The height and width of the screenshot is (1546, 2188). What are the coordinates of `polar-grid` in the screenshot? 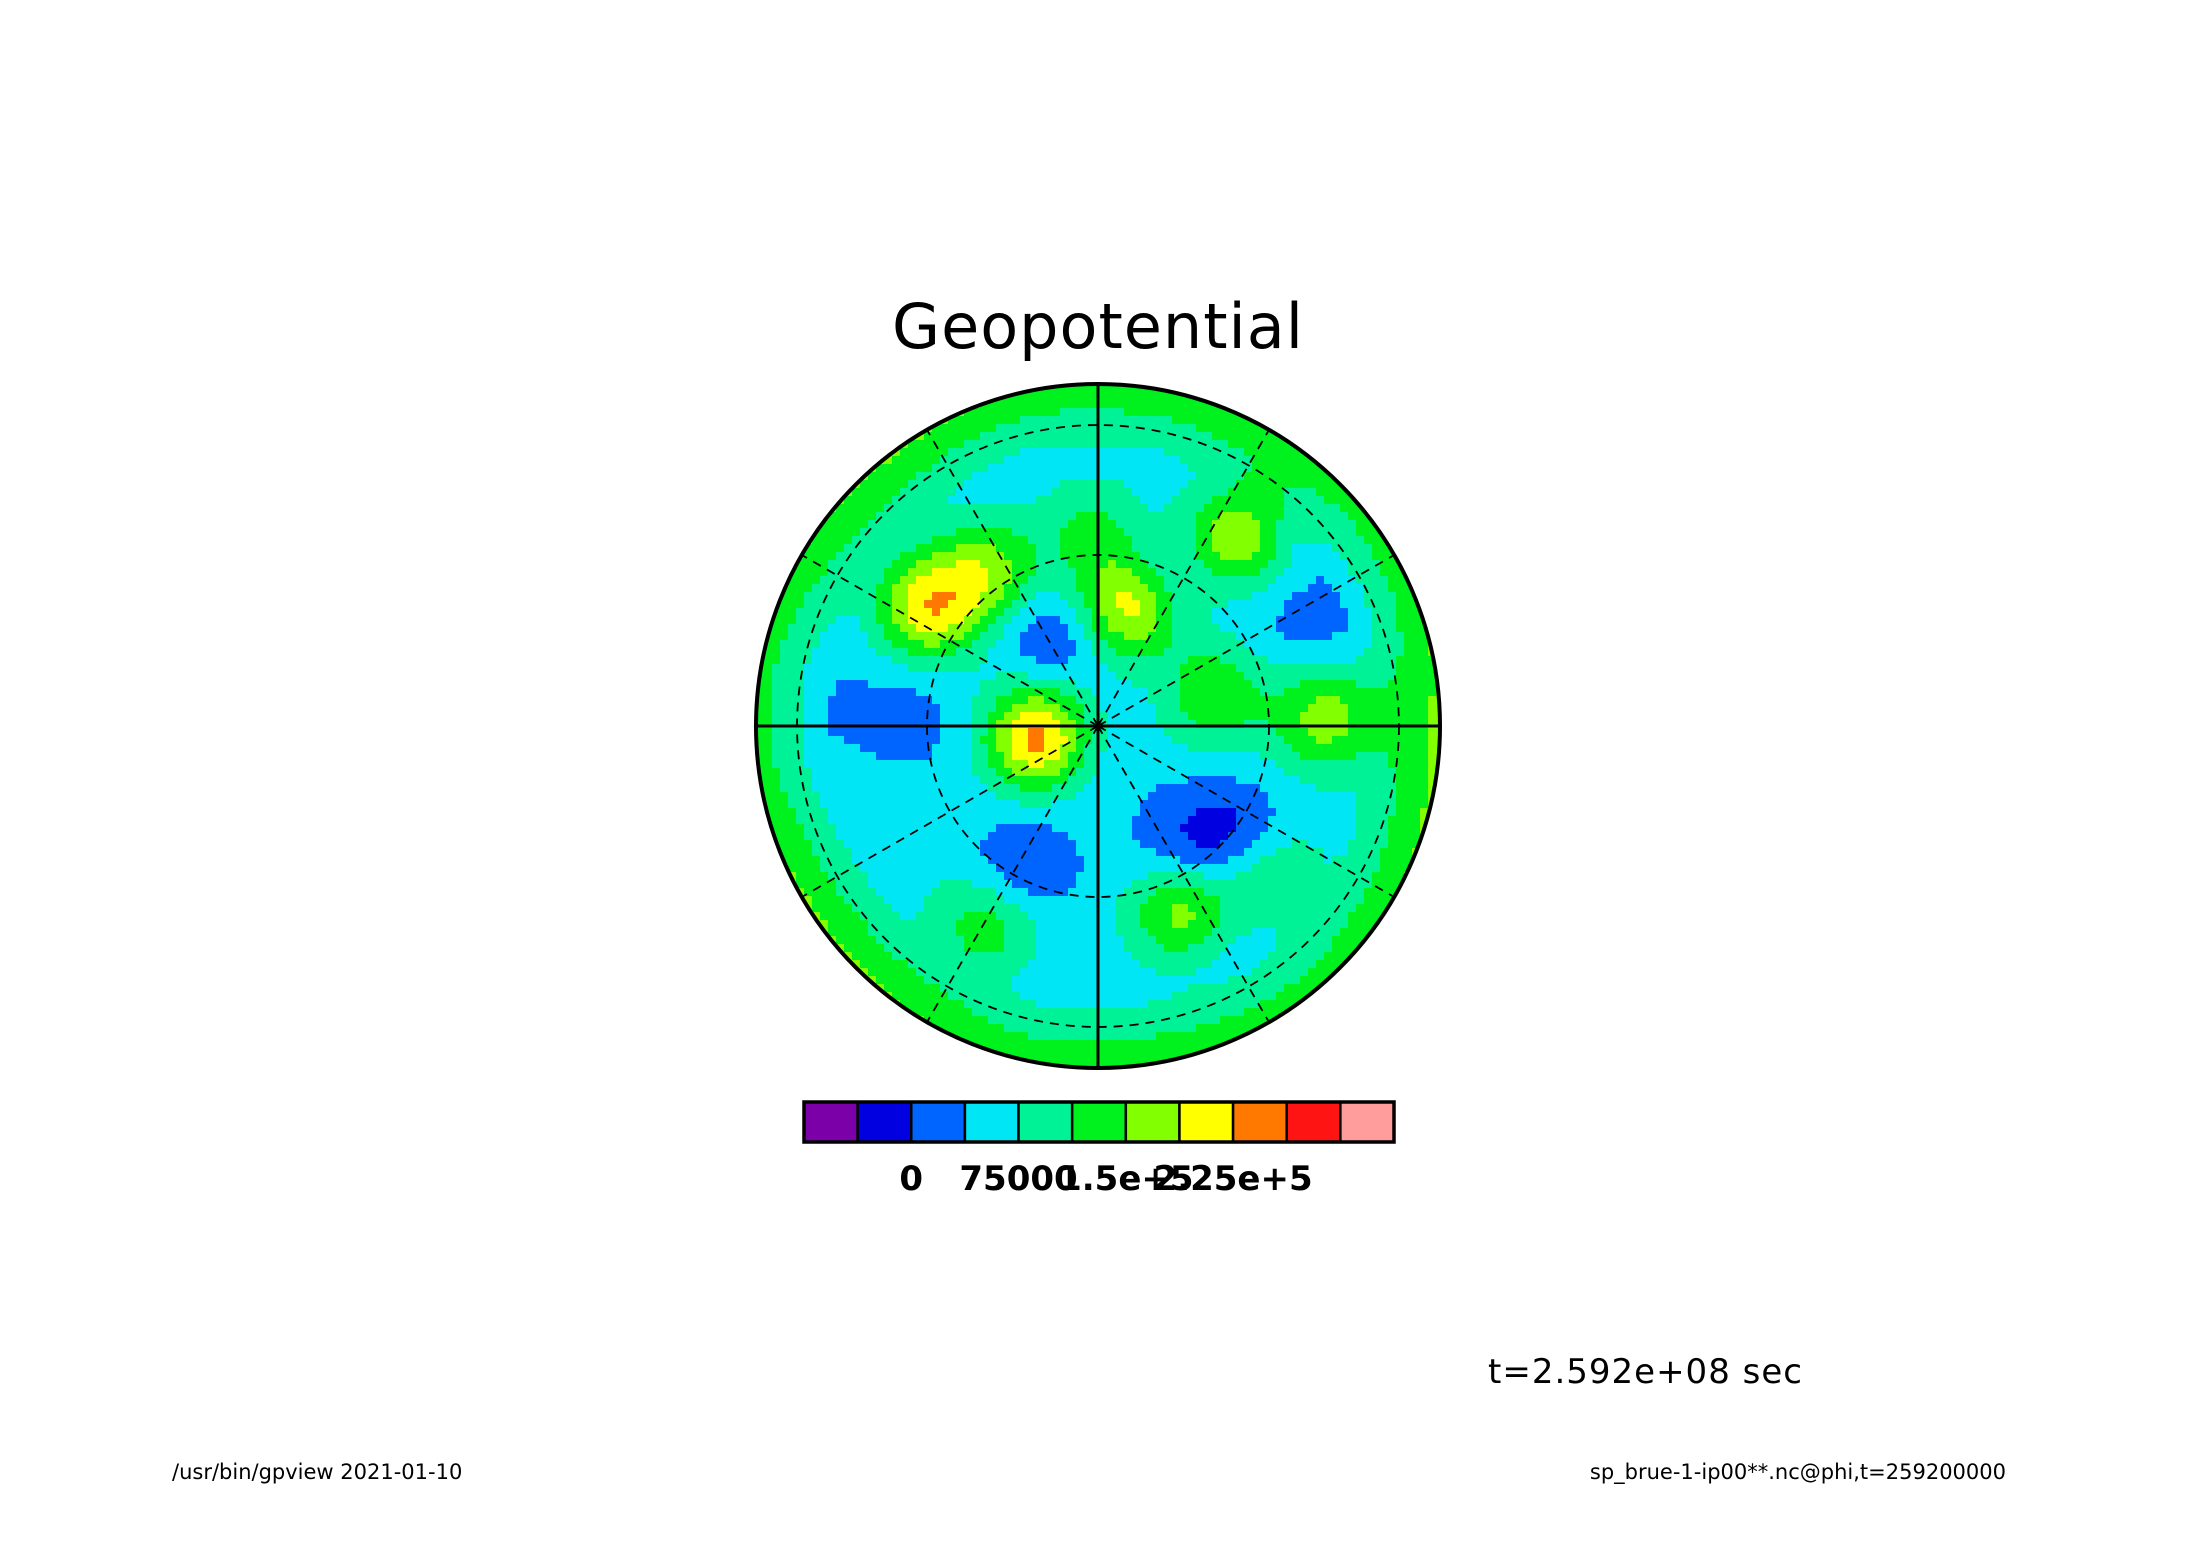 It's located at (1098, 726).